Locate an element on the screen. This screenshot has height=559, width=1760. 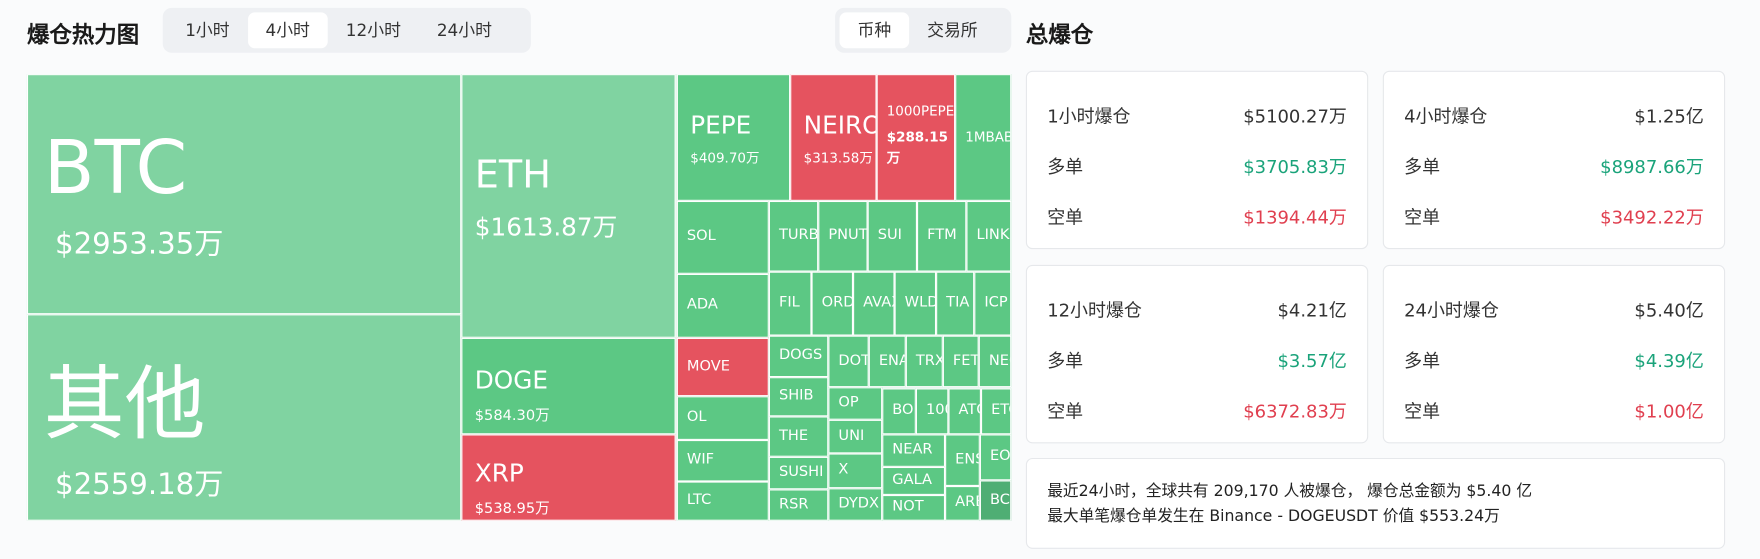
card-row: 空单 $1394.44万 is located at coordinates (1197, 215).